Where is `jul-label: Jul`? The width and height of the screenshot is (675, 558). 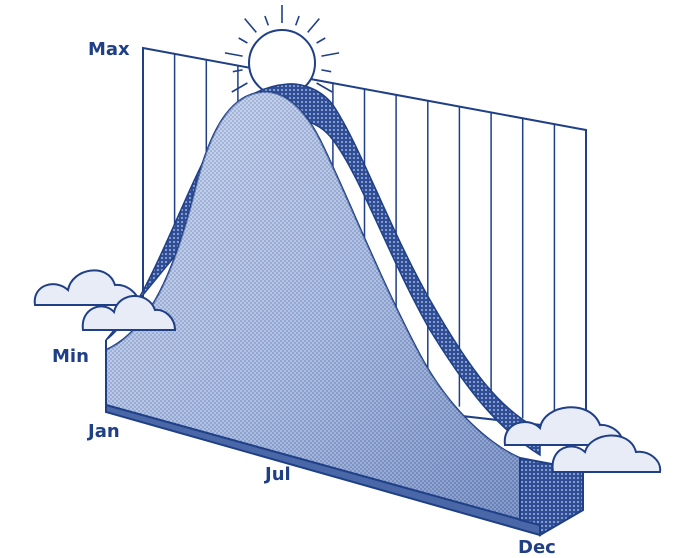
jul-label: Jul is located at coordinates (277, 474).